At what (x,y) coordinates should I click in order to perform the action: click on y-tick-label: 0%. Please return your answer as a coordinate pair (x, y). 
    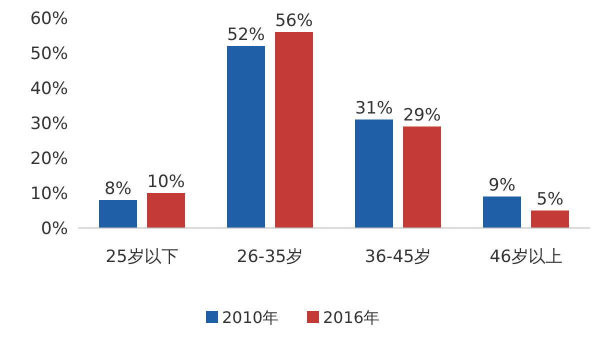
    Looking at the image, I should click on (54, 229).